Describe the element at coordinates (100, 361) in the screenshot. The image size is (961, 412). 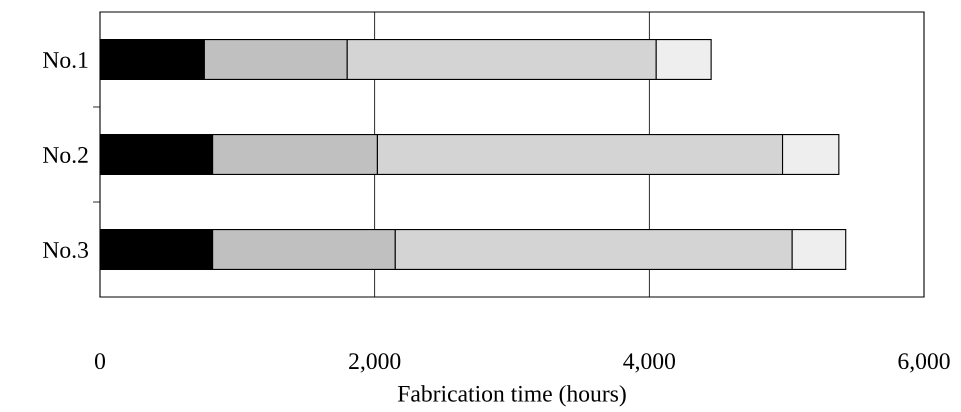
I see `x-tick-label: 0` at that location.